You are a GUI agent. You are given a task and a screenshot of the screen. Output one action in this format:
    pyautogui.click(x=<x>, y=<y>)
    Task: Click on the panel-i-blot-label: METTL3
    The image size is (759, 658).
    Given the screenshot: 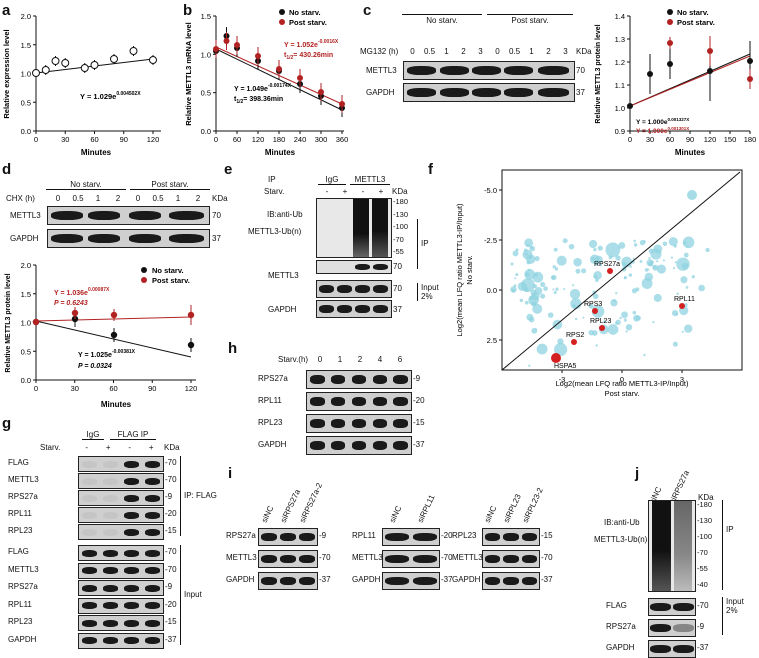 What is the action you would take?
    pyautogui.click(x=241, y=557)
    